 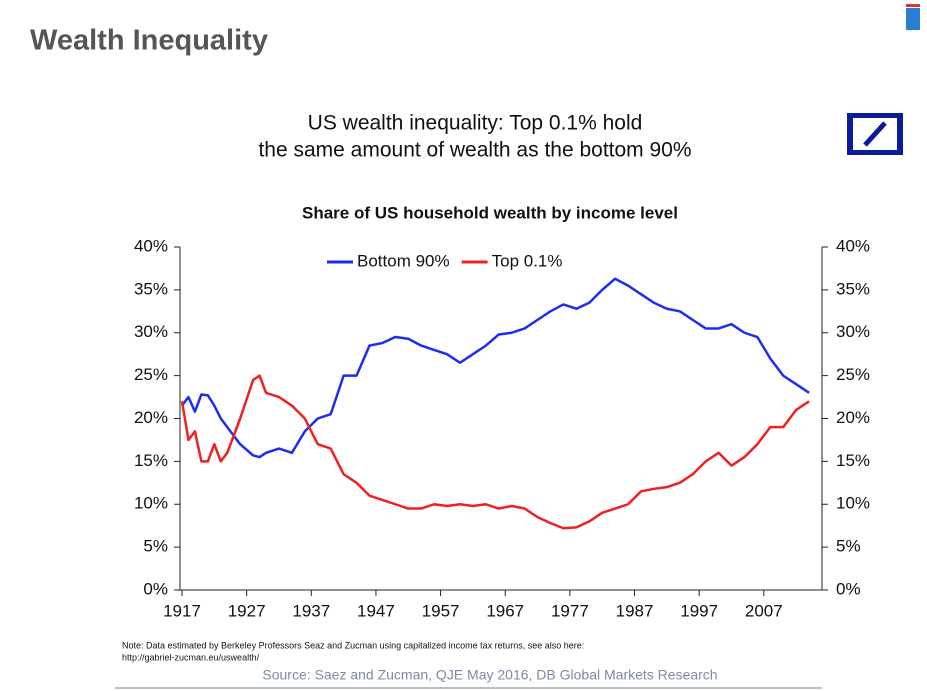 What do you see at coordinates (403, 260) in the screenshot?
I see `legend-label: Bottom 90%` at bounding box center [403, 260].